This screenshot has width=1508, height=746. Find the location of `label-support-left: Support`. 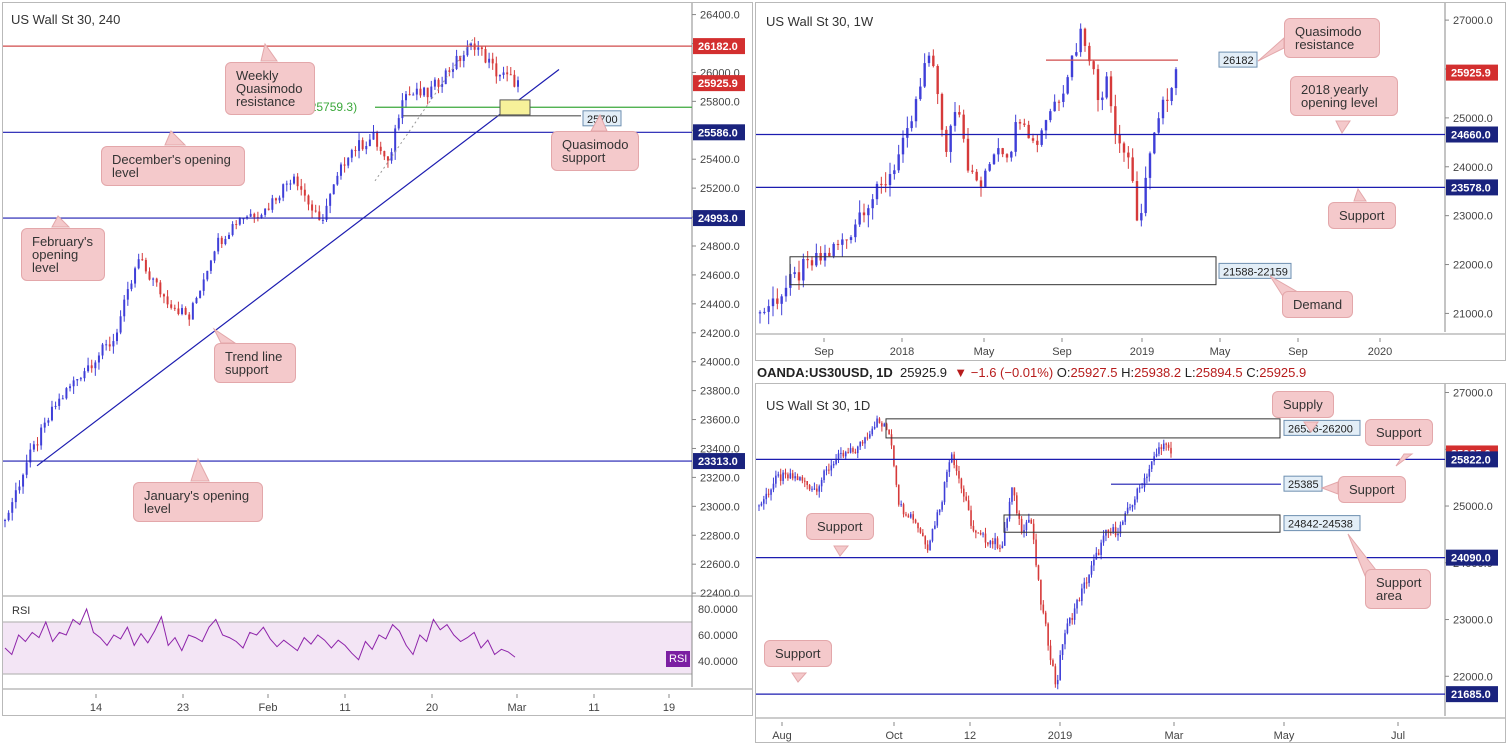

label-support-left: Support is located at coordinates (840, 526).